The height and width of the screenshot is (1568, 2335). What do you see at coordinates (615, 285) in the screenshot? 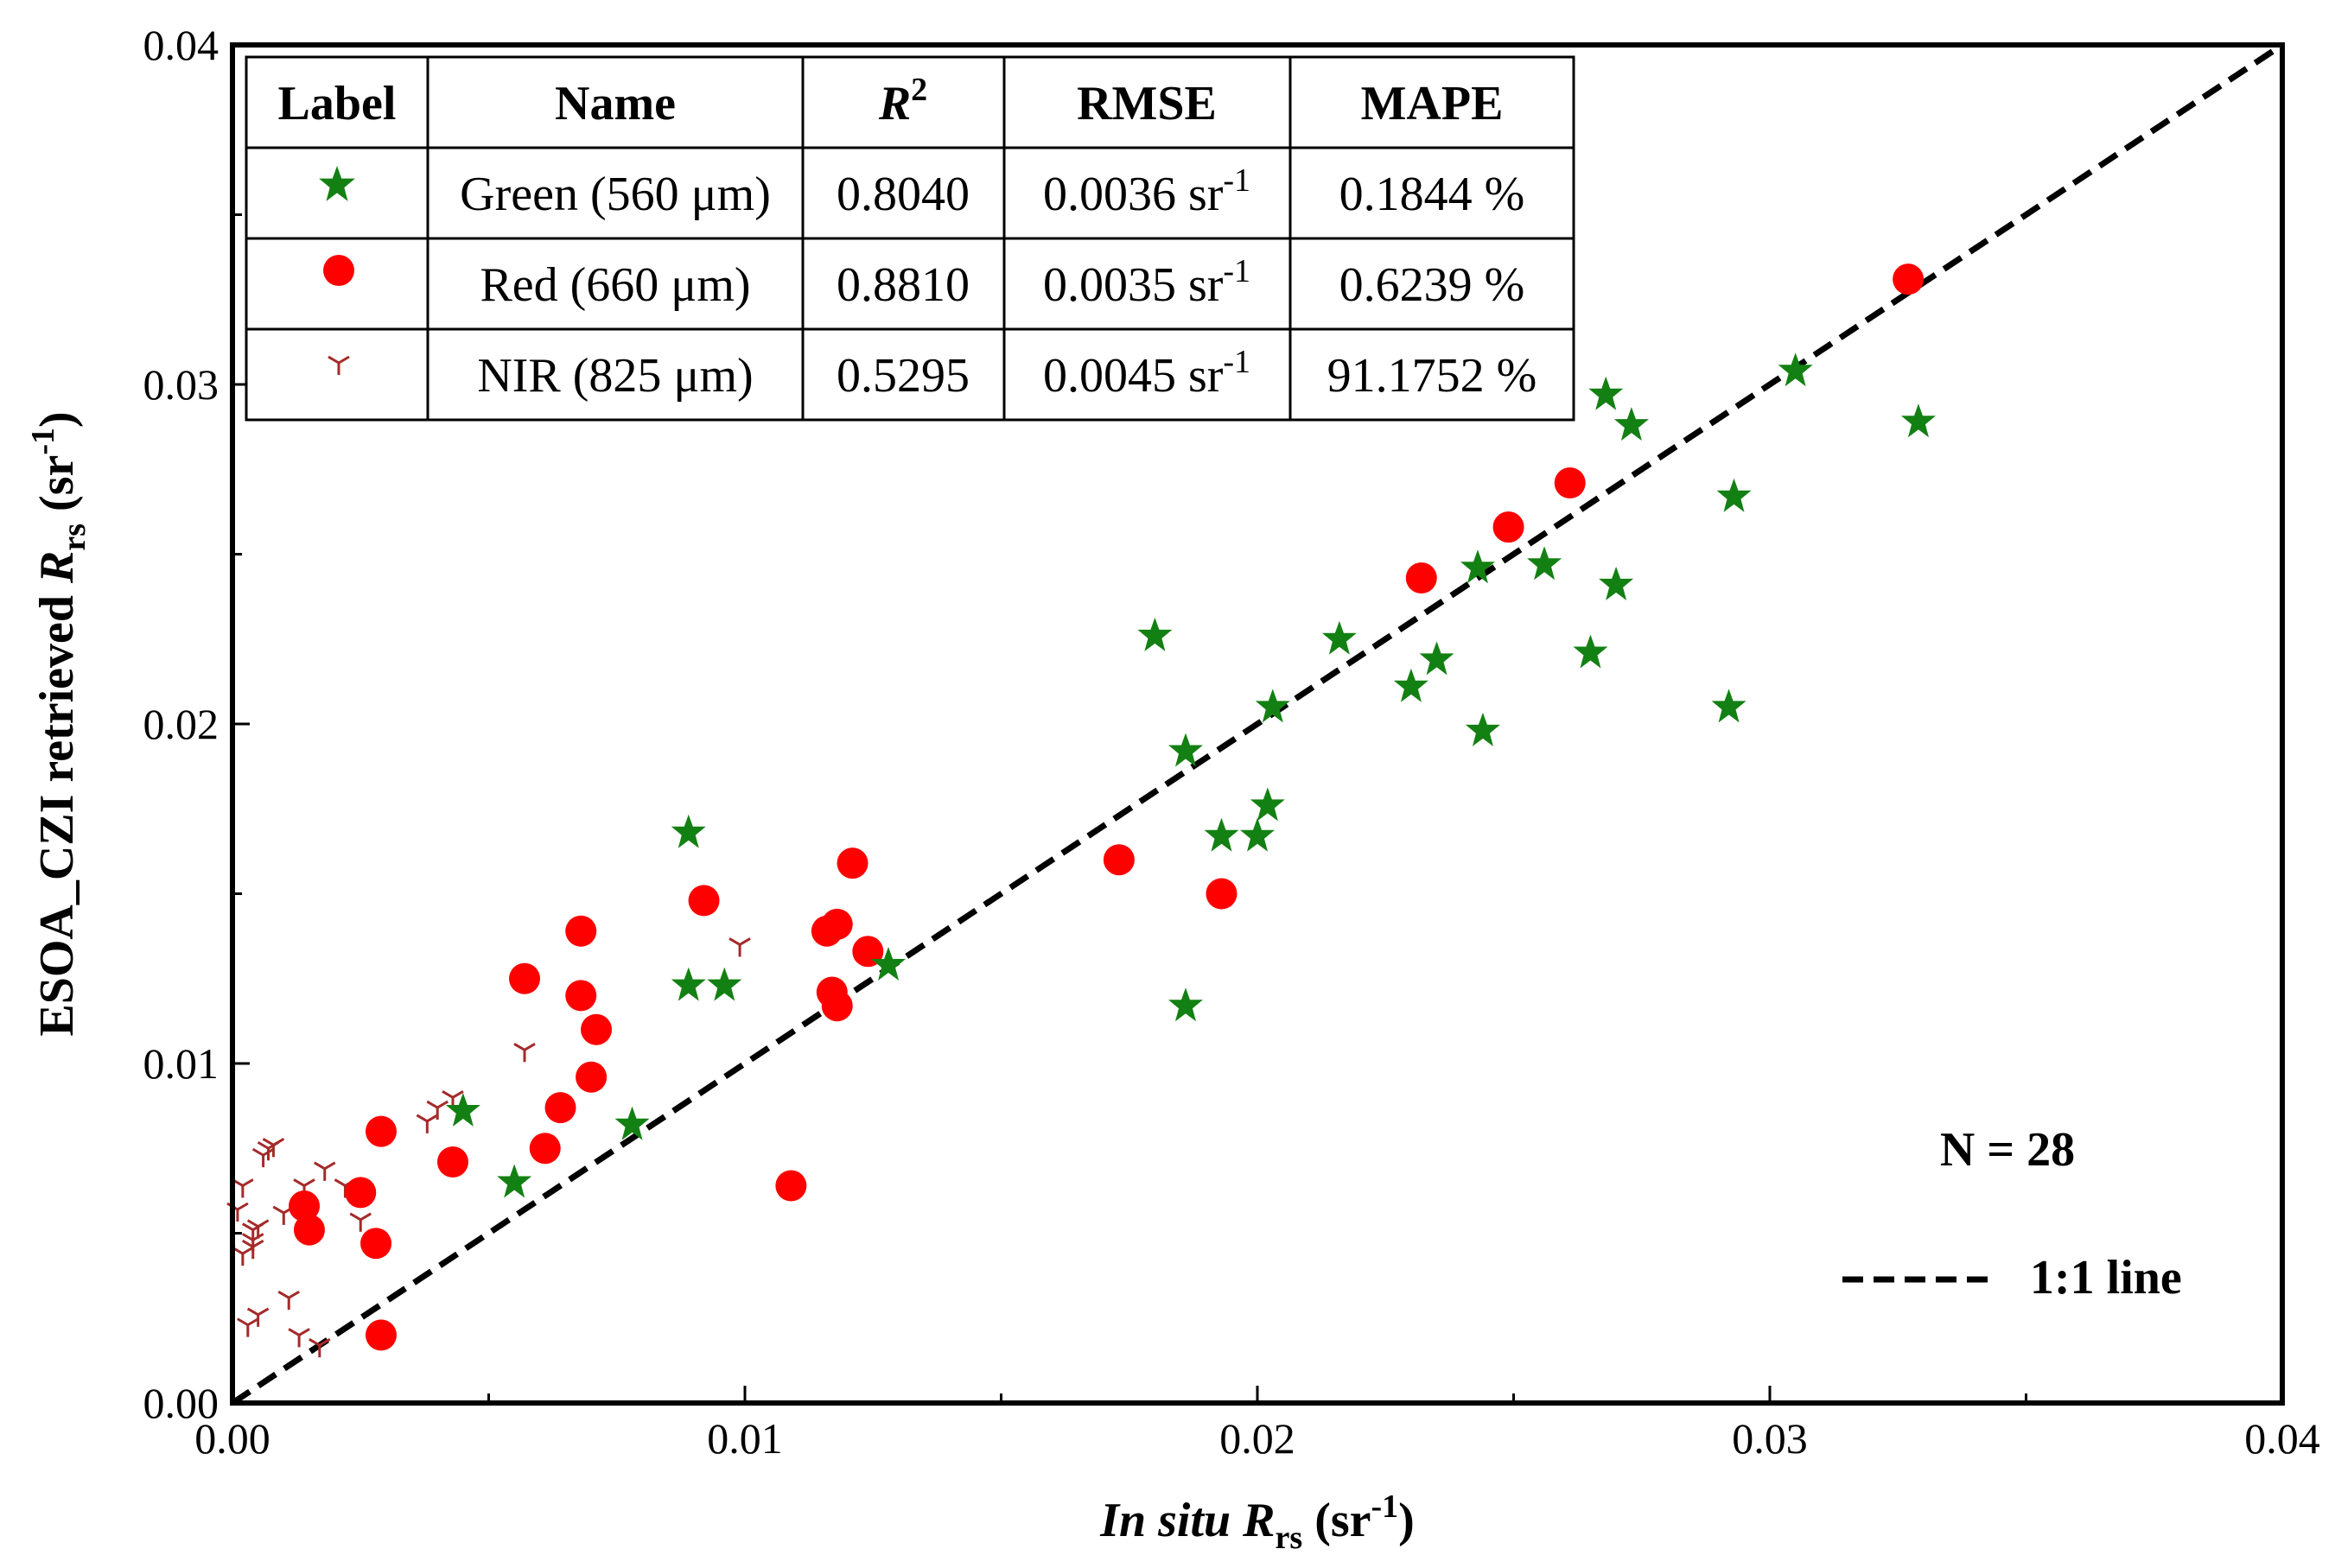
I see `table-row-red-name: Red (660 μm)` at bounding box center [615, 285].